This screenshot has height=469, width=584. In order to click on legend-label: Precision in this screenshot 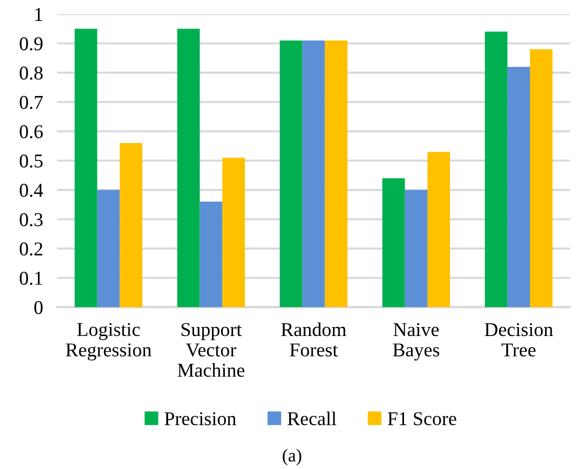, I will do `click(200, 419)`.